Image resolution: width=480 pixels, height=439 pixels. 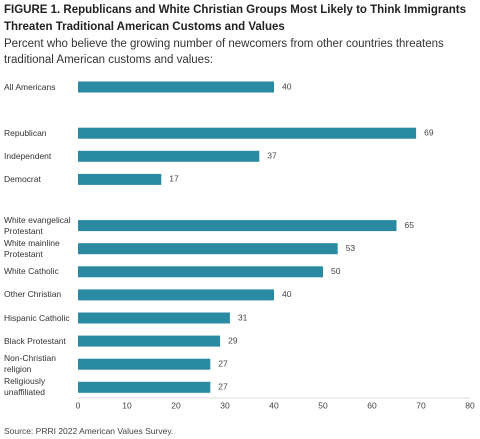 I want to click on category-label: Independent, so click(x=28, y=155).